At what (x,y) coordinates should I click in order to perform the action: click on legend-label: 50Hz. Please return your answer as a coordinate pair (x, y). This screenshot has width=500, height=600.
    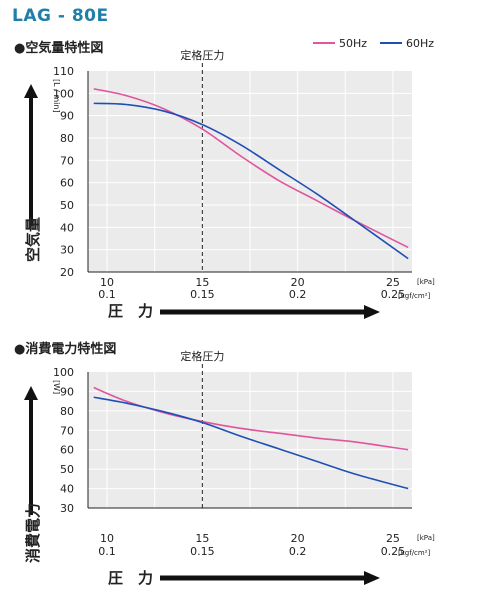
    Looking at the image, I should click on (353, 43).